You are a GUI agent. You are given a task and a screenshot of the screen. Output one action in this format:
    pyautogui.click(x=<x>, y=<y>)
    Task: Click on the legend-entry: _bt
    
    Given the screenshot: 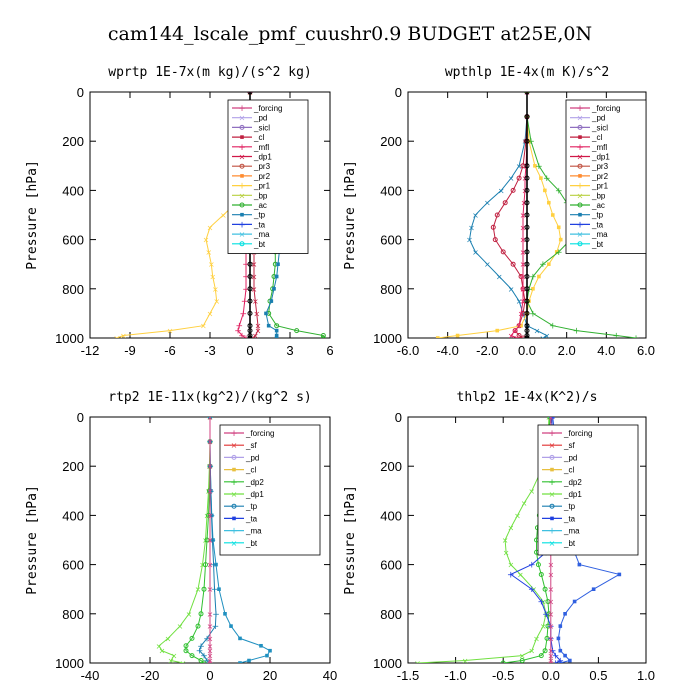 What is the action you would take?
    pyautogui.click(x=259, y=244)
    